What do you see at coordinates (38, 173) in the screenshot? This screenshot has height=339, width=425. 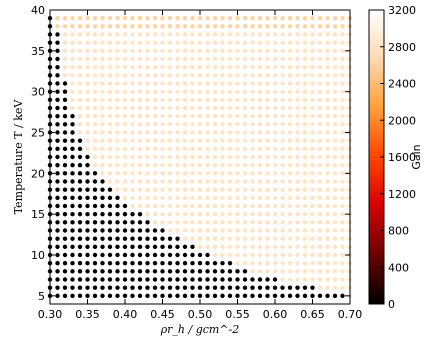 I see `y-tick-label: 20` at bounding box center [38, 173].